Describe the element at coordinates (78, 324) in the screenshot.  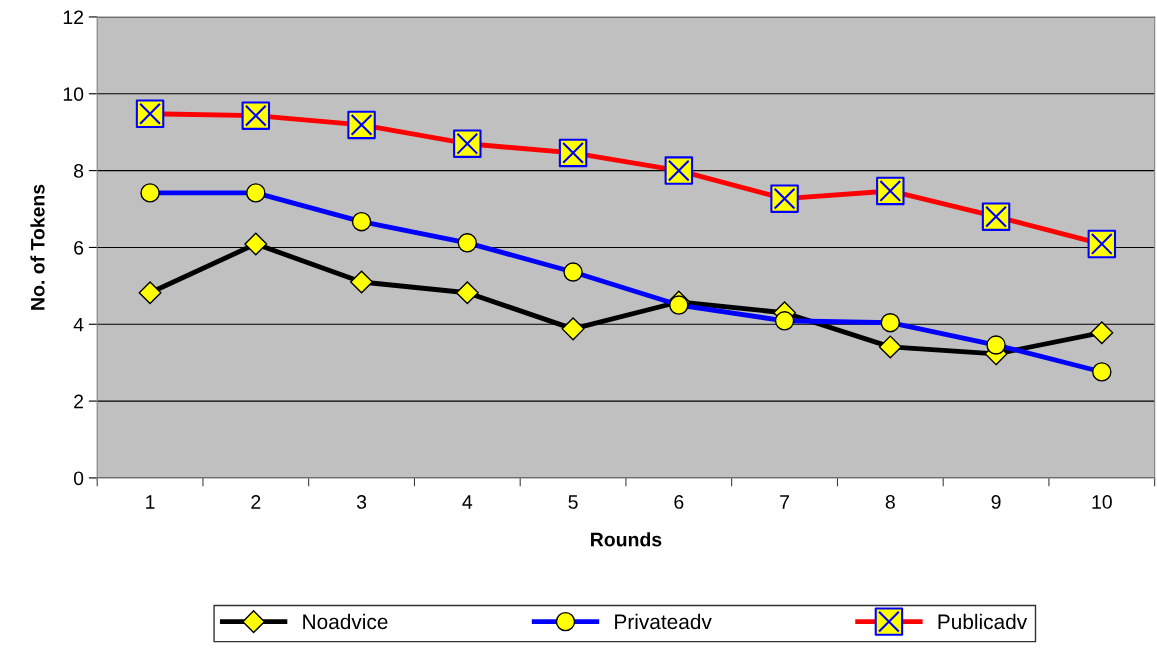
I see `y-tick-label: 4` at that location.